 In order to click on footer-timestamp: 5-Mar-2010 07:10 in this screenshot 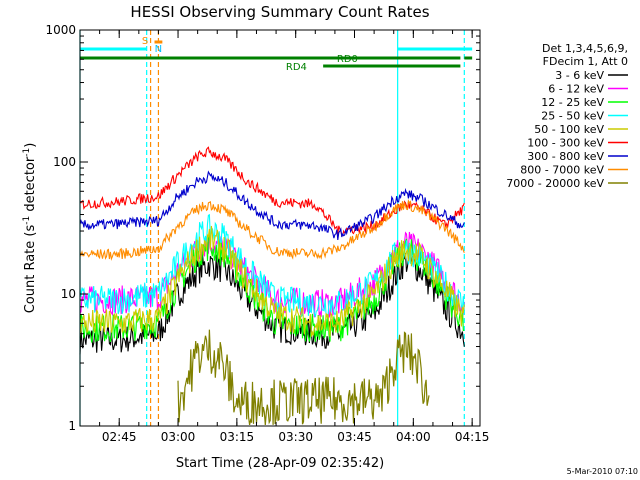, I will do `click(602, 471)`.